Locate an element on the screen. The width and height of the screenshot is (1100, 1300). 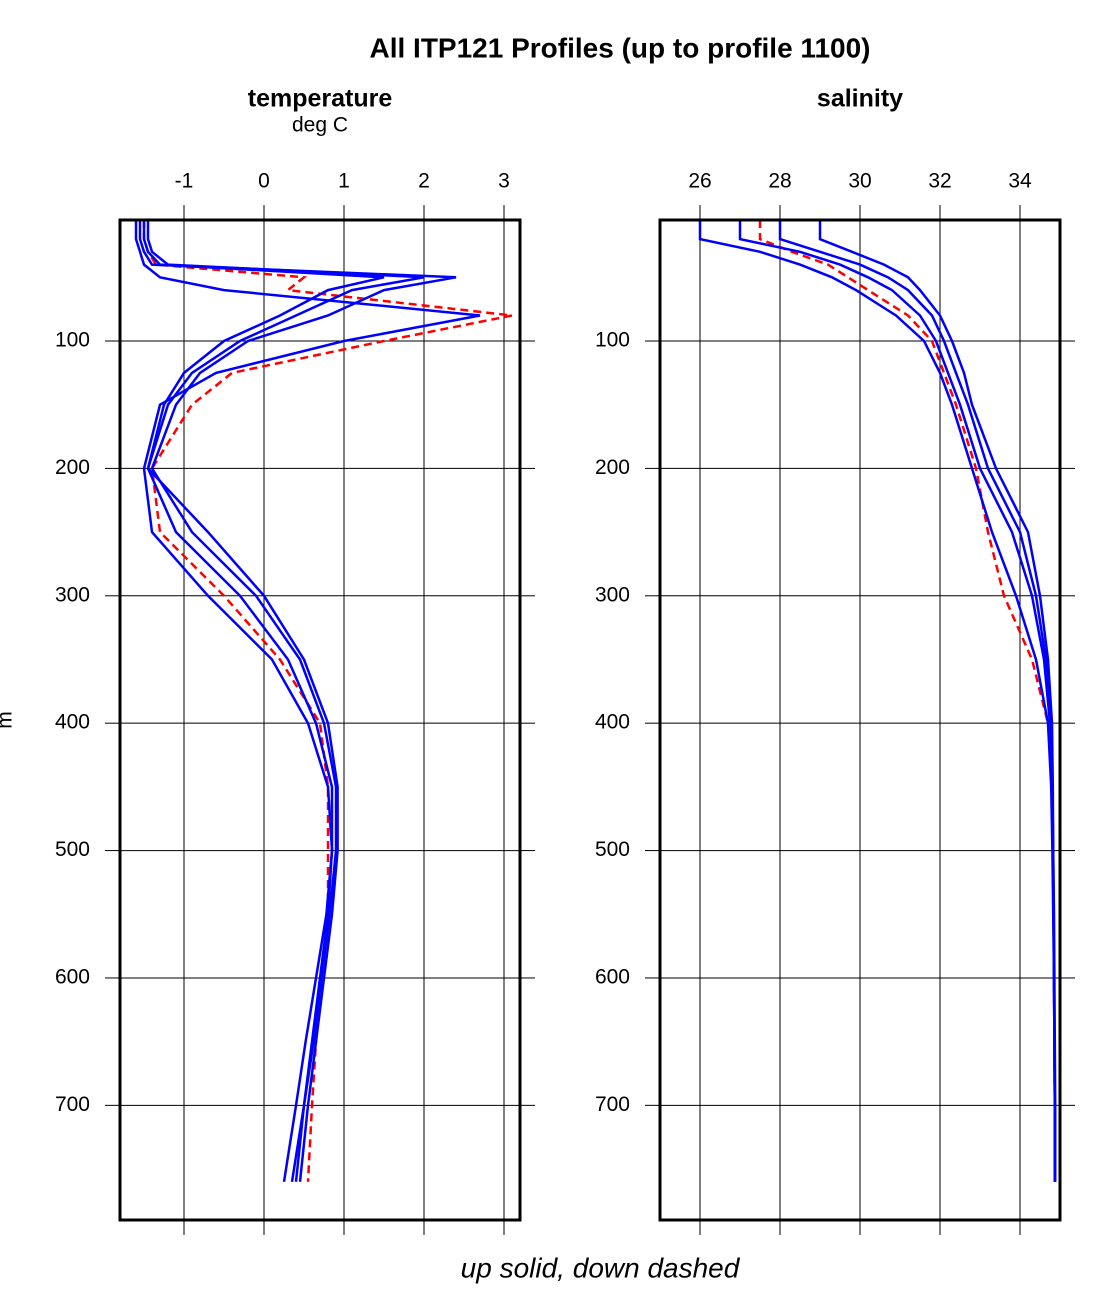
y-axis-label: m is located at coordinates (8, 720).